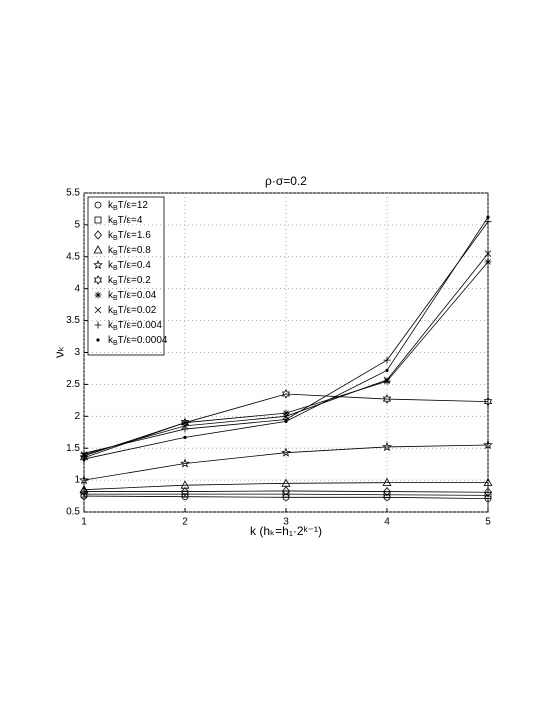  Describe the element at coordinates (132, 296) in the screenshot. I see `legend-label: kBT/ε=0.04` at that location.